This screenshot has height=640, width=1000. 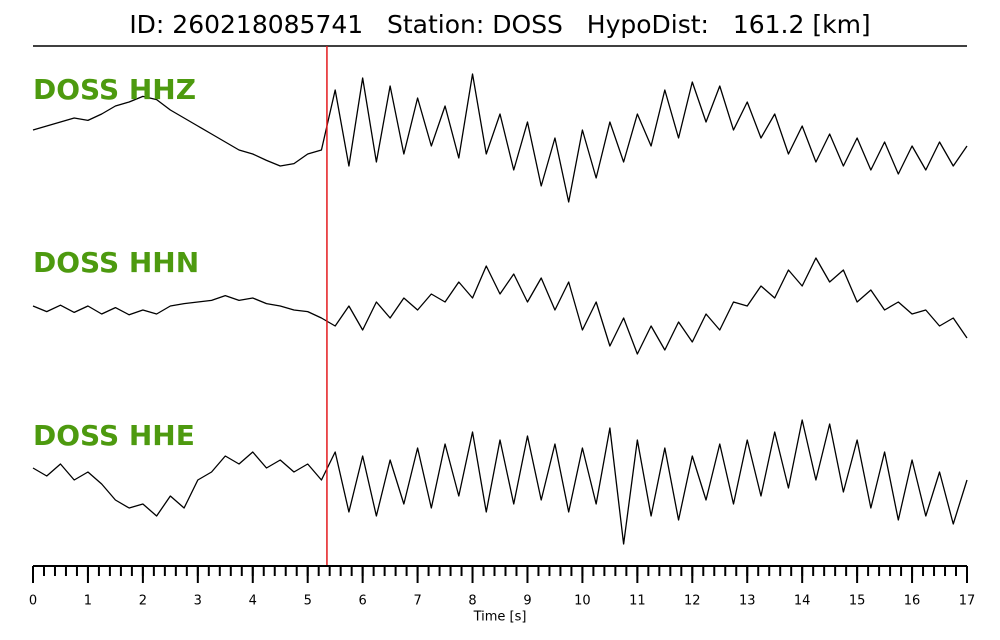 What do you see at coordinates (500, 306) in the screenshot?
I see `trace` at bounding box center [500, 306].